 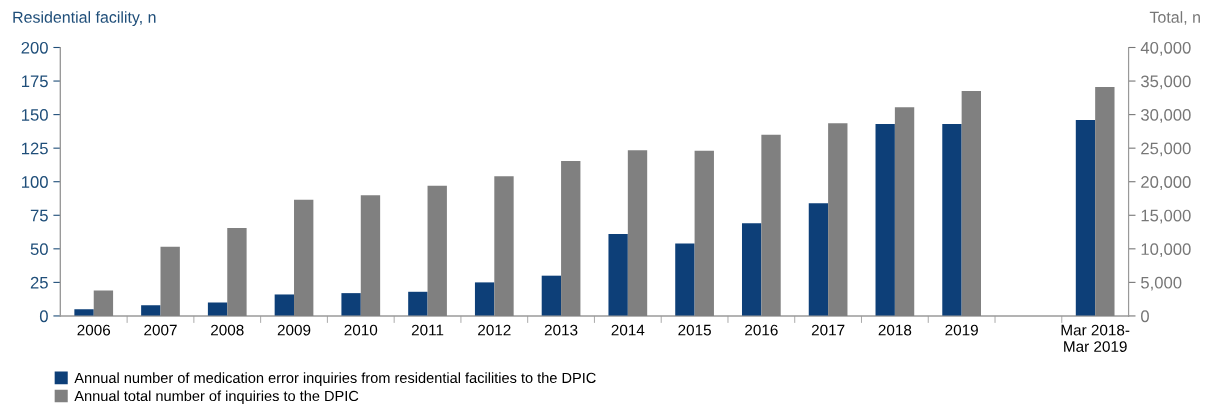 What do you see at coordinates (227, 330) in the screenshot?
I see `x-tick-label: 2008` at bounding box center [227, 330].